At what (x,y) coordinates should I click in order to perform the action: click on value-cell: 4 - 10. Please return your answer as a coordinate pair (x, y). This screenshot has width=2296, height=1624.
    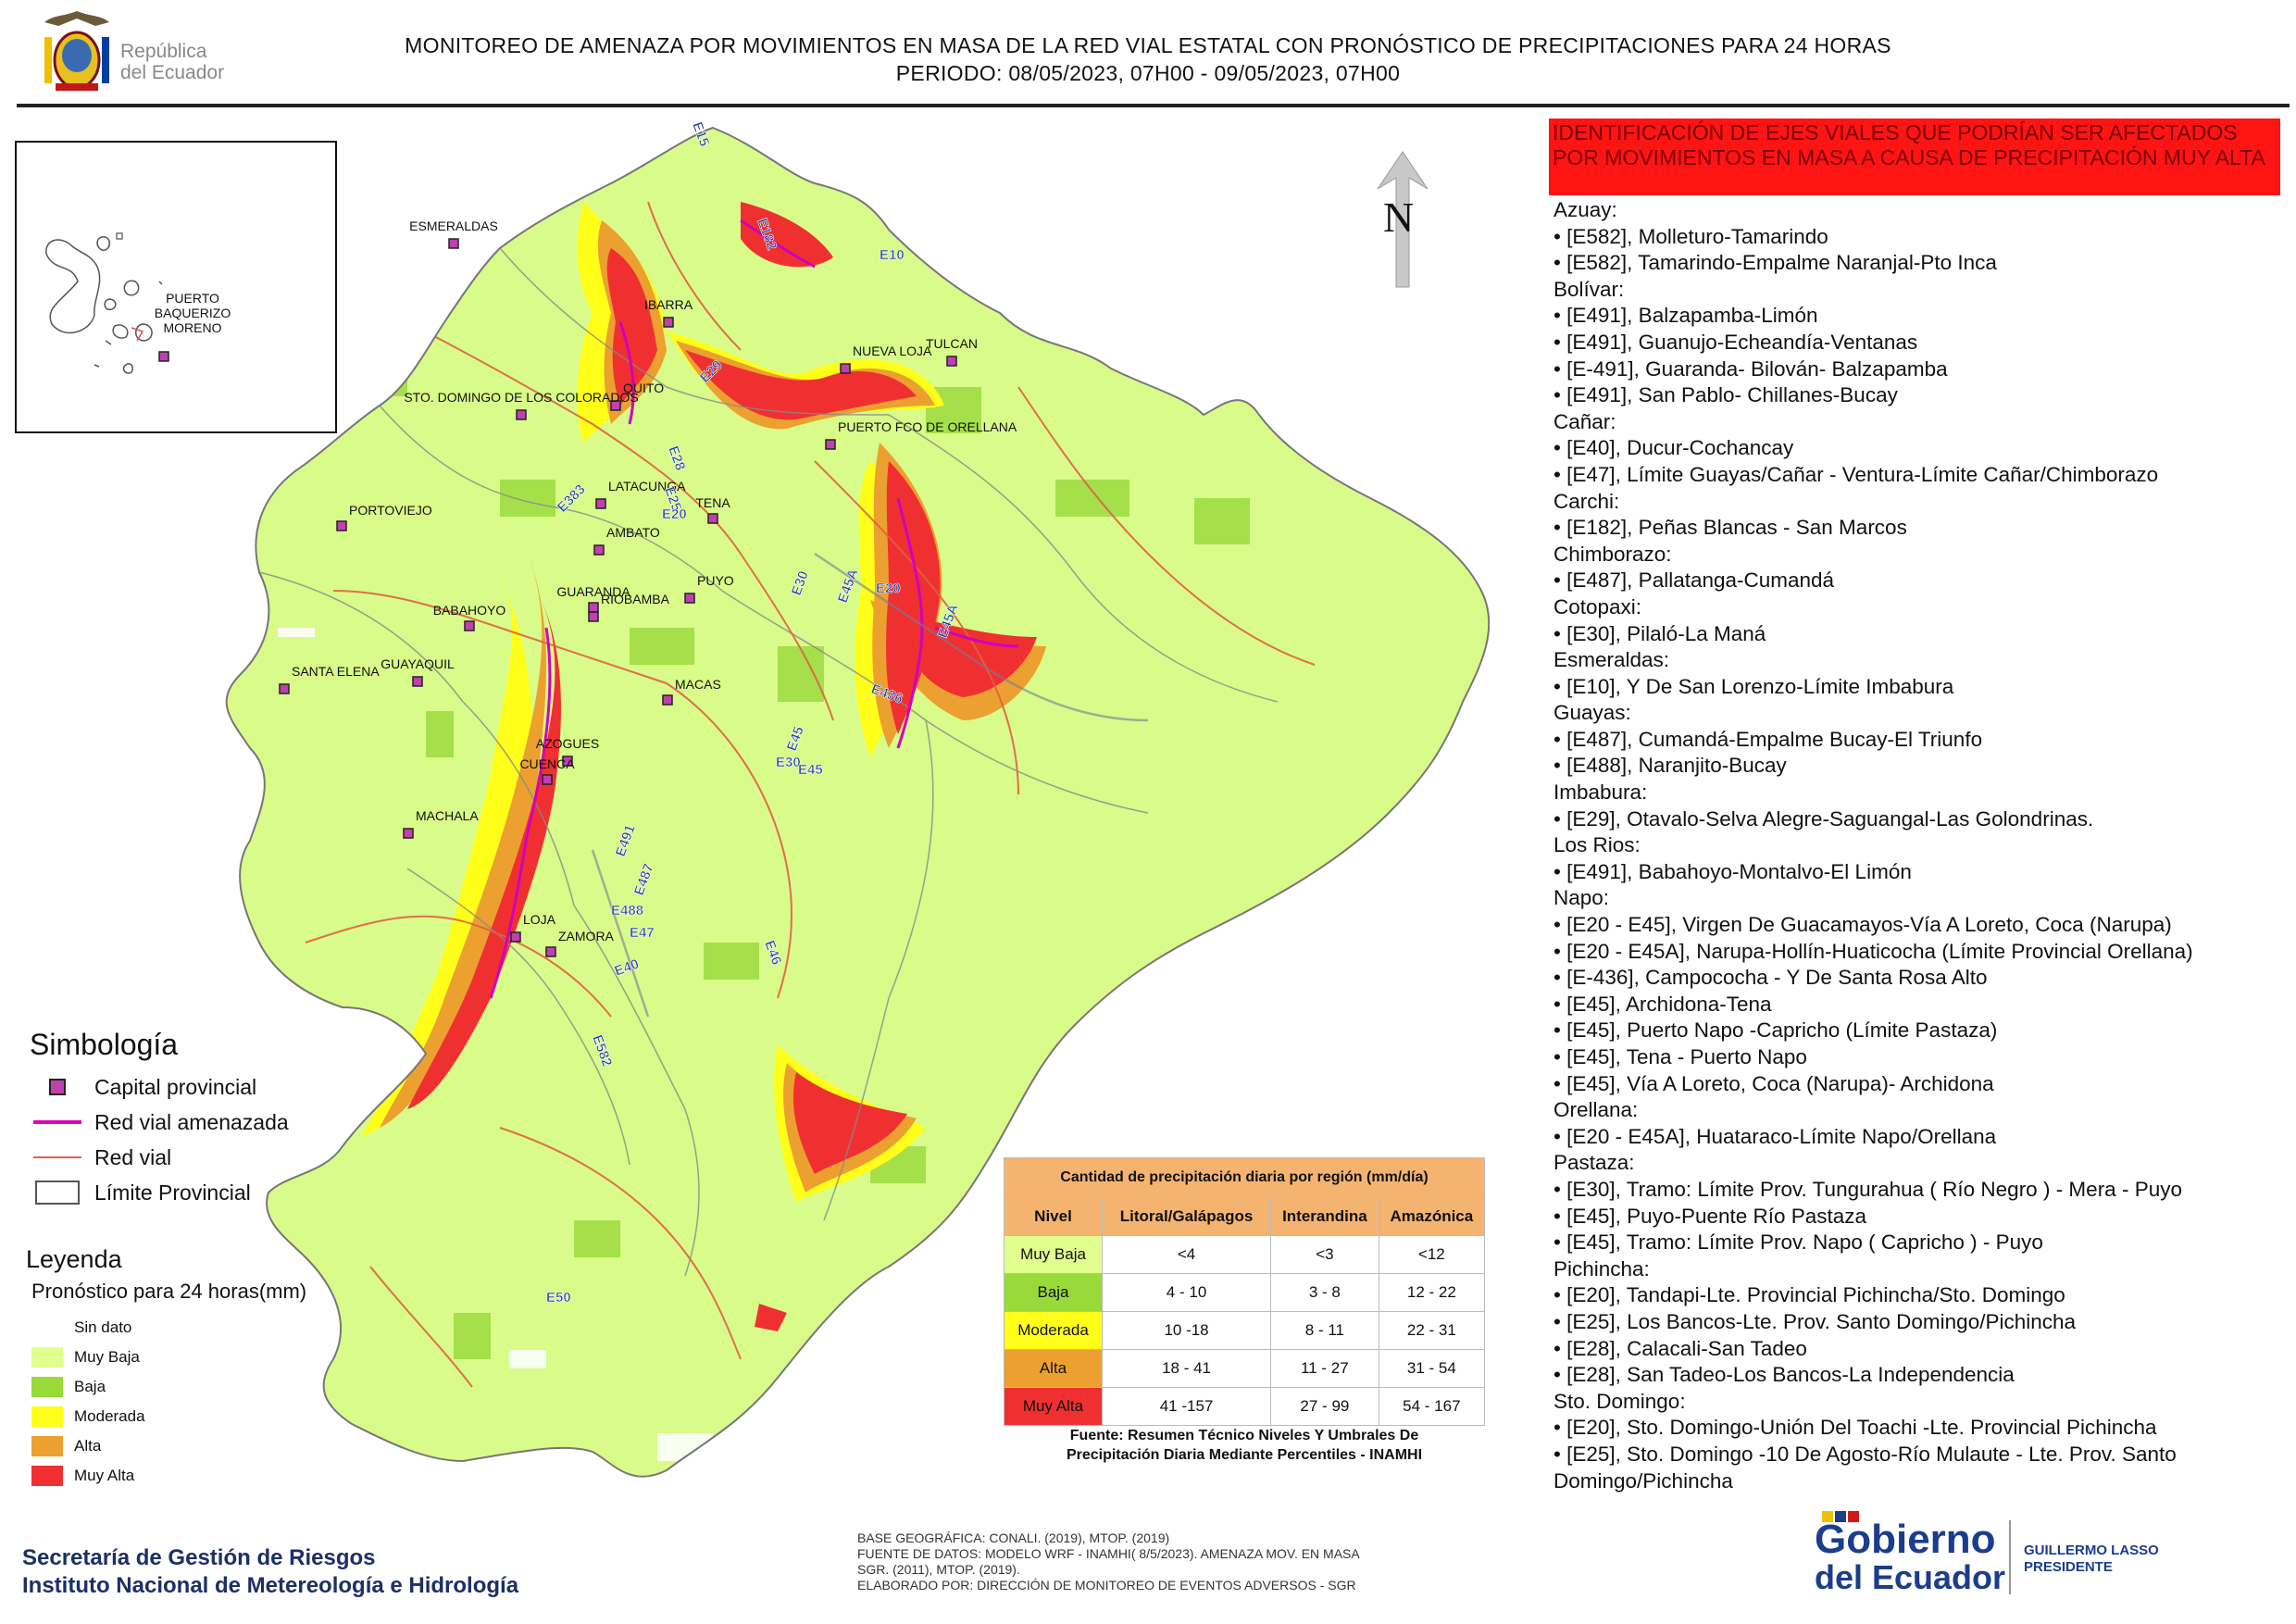
    Looking at the image, I should click on (1186, 1292).